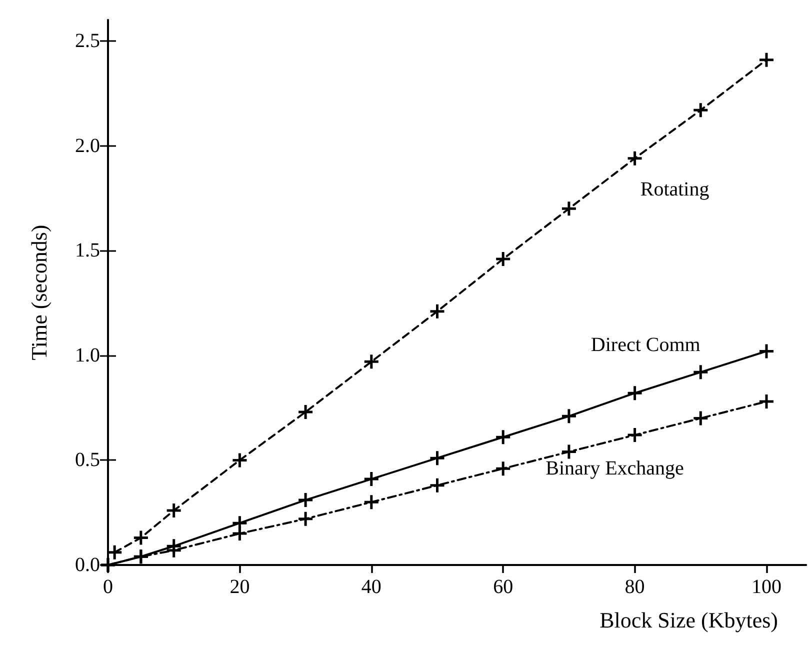 The width and height of the screenshot is (808, 657). What do you see at coordinates (645, 345) in the screenshot?
I see `series-label: Direct Comm` at bounding box center [645, 345].